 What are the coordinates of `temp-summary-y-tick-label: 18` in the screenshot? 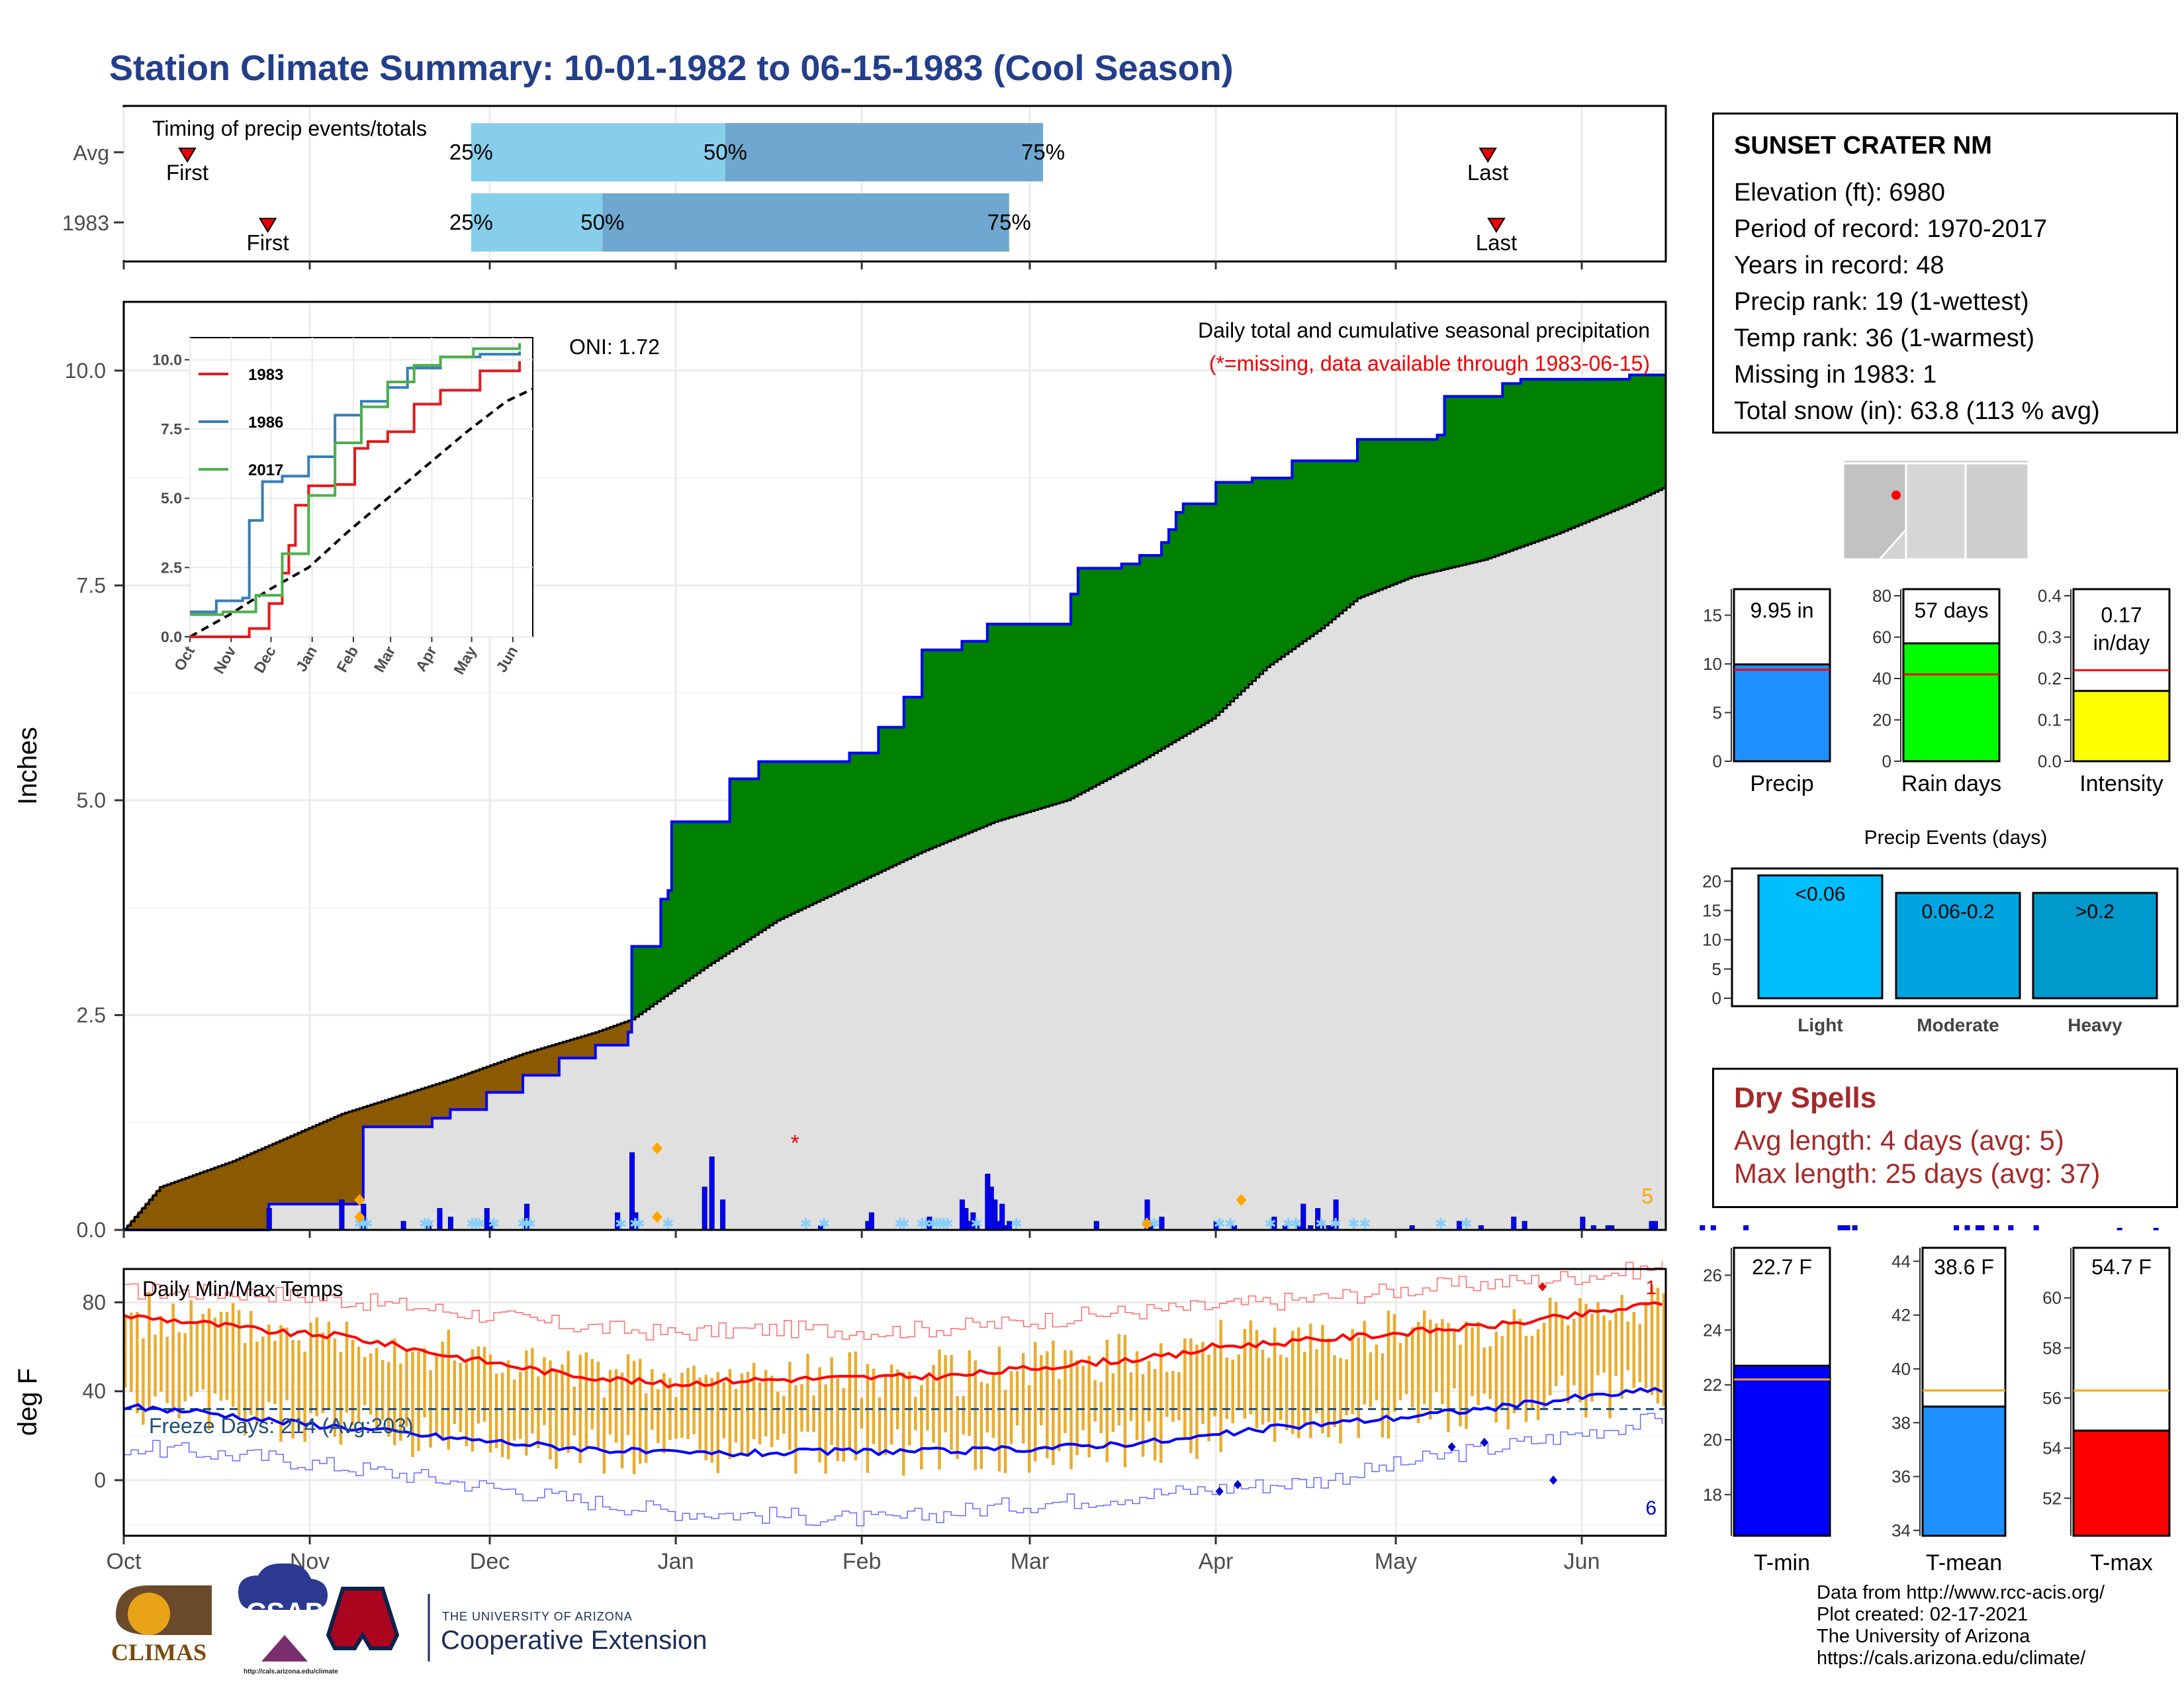 It's located at (1712, 1495).